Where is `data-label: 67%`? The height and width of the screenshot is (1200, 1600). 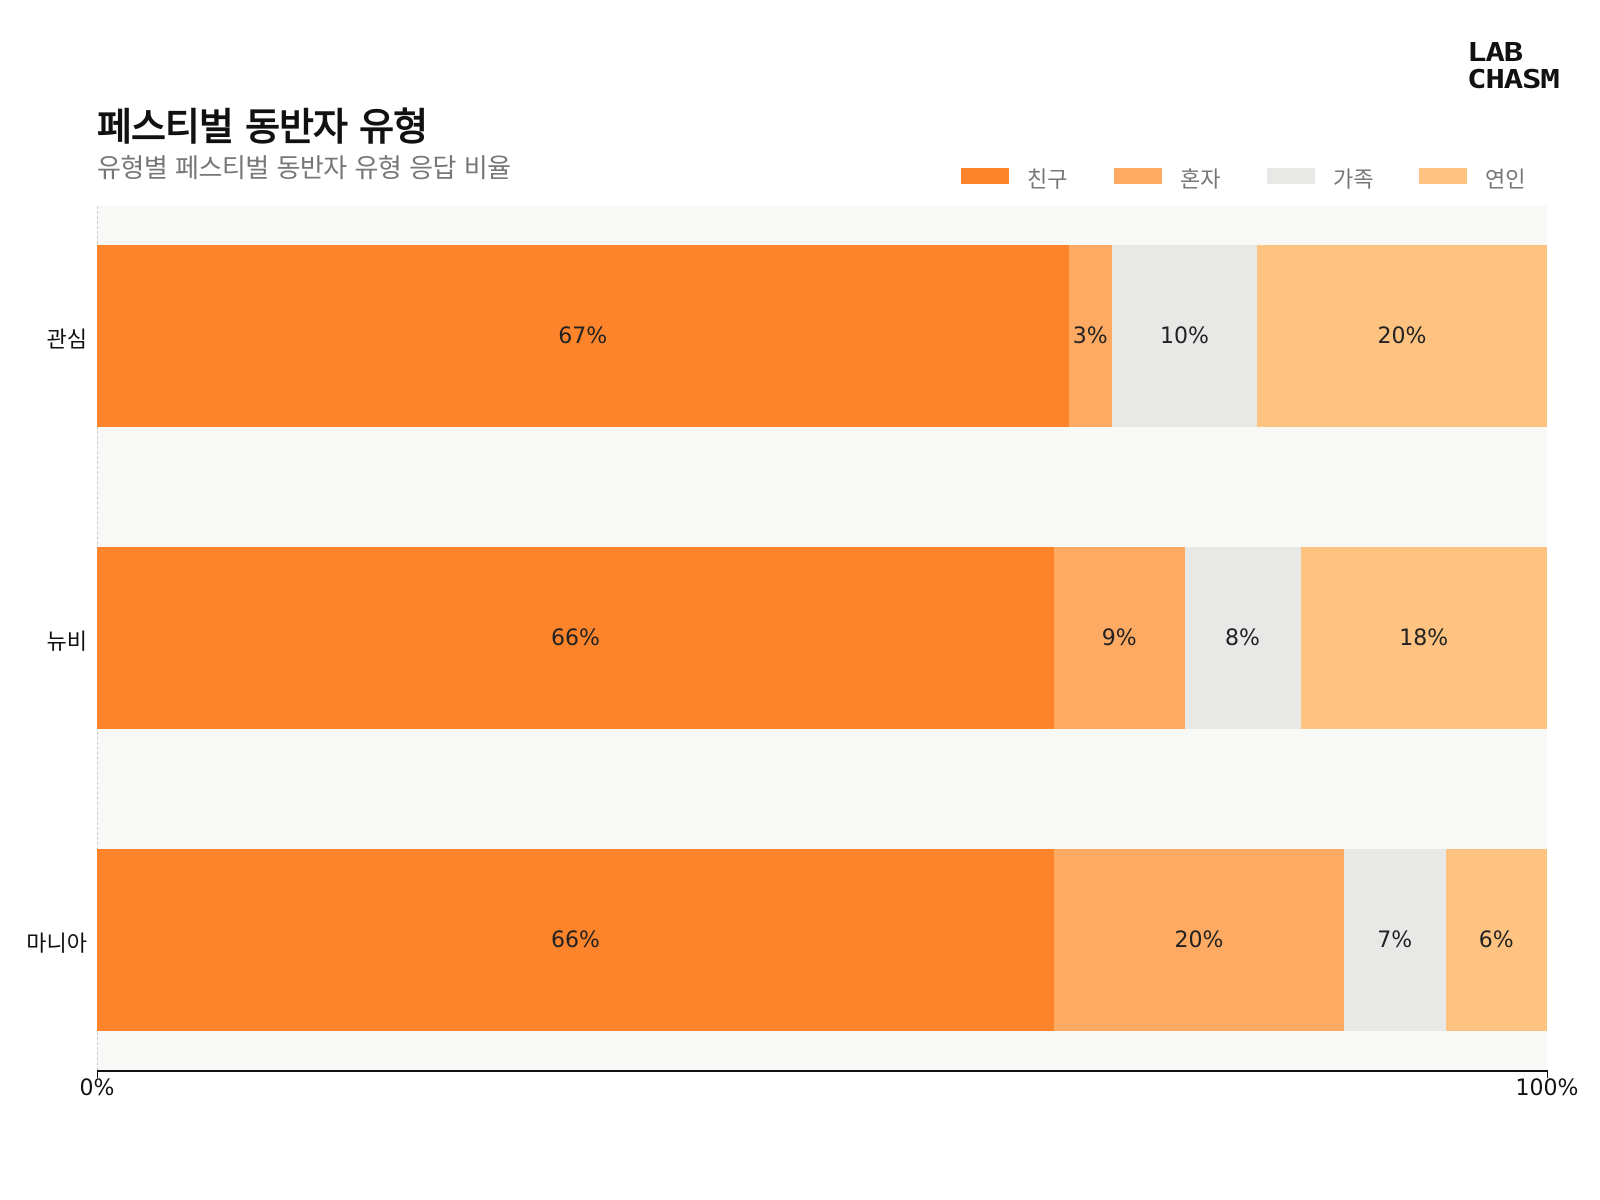
data-label: 67% is located at coordinates (583, 336).